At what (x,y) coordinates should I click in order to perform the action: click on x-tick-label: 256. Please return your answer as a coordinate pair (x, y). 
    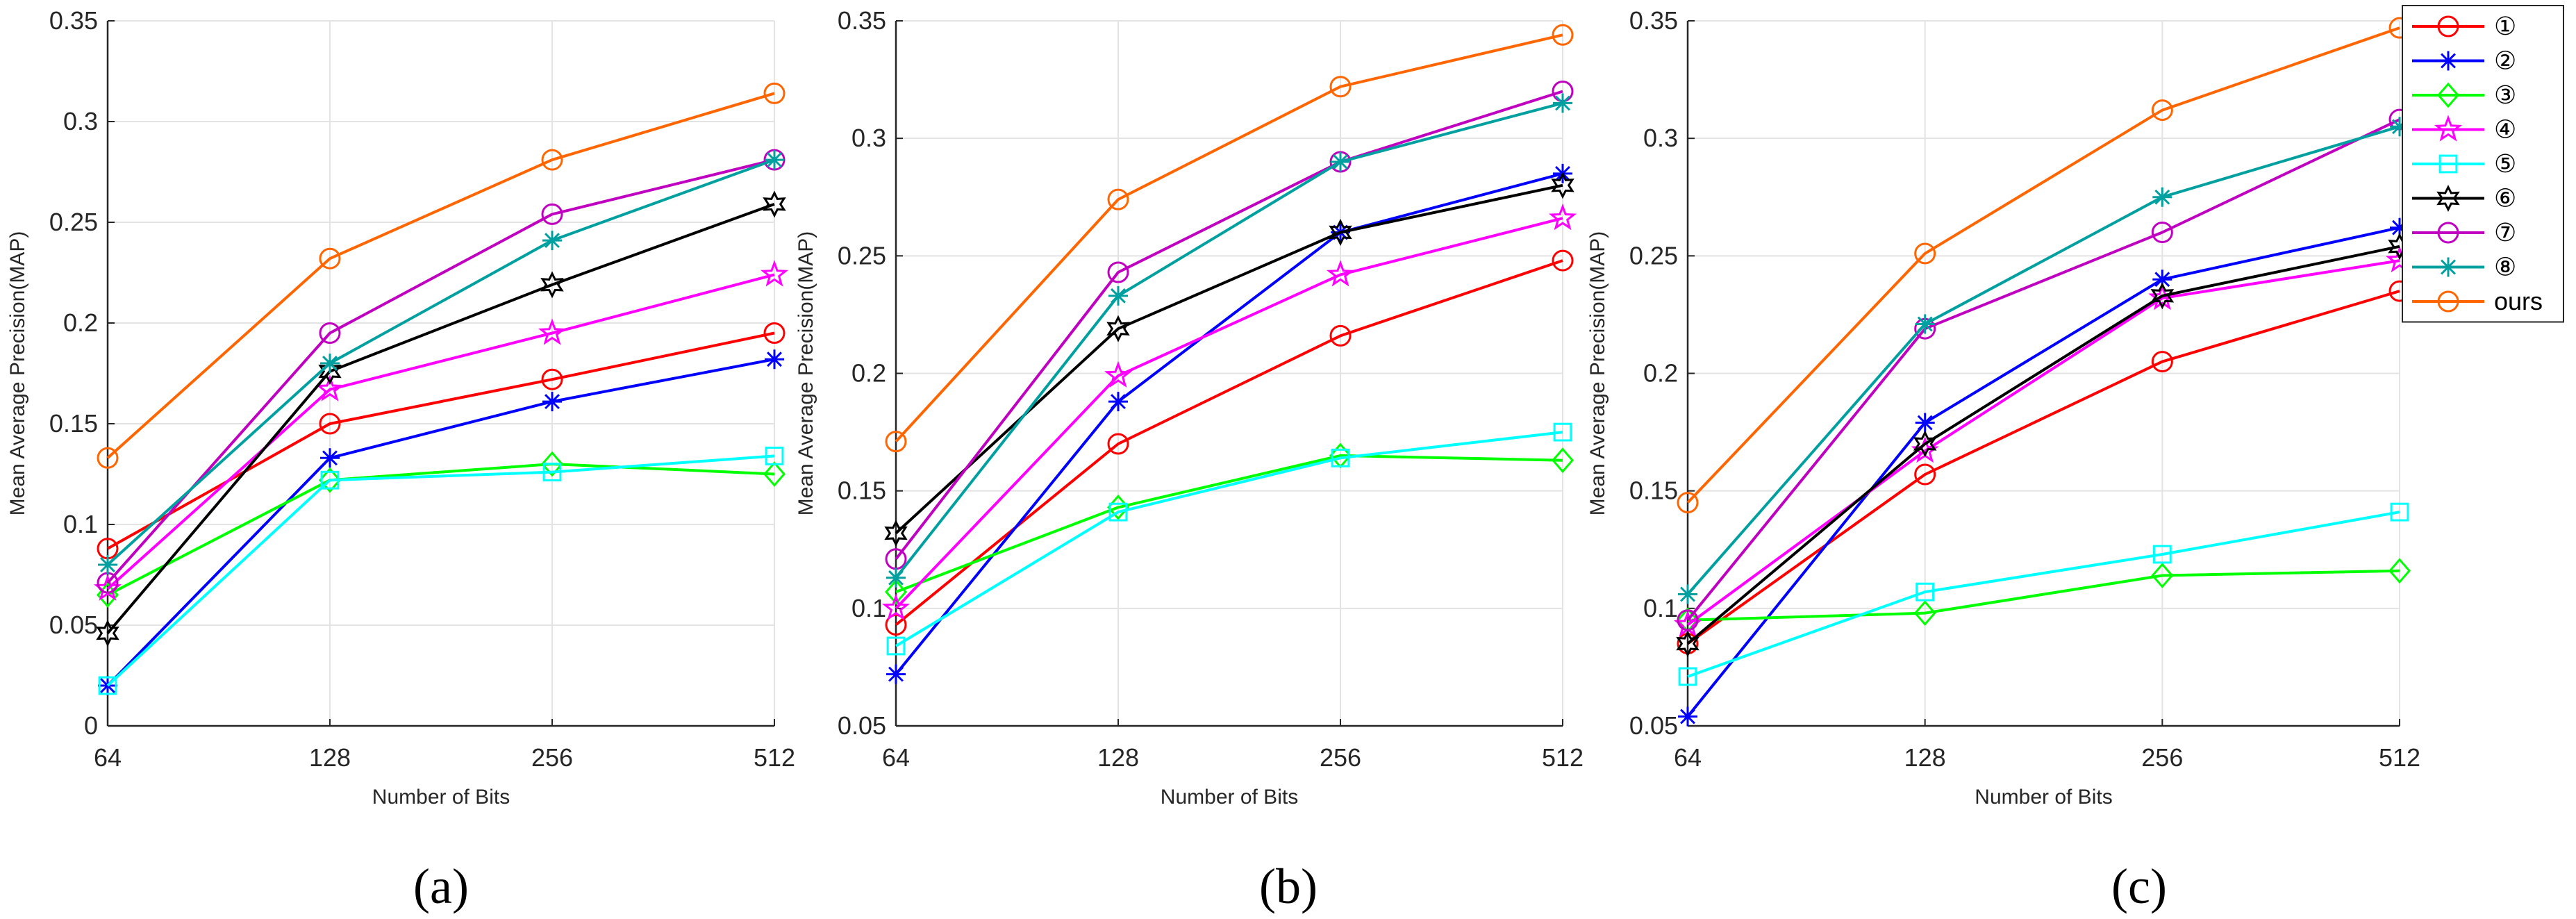
    Looking at the image, I should click on (2162, 757).